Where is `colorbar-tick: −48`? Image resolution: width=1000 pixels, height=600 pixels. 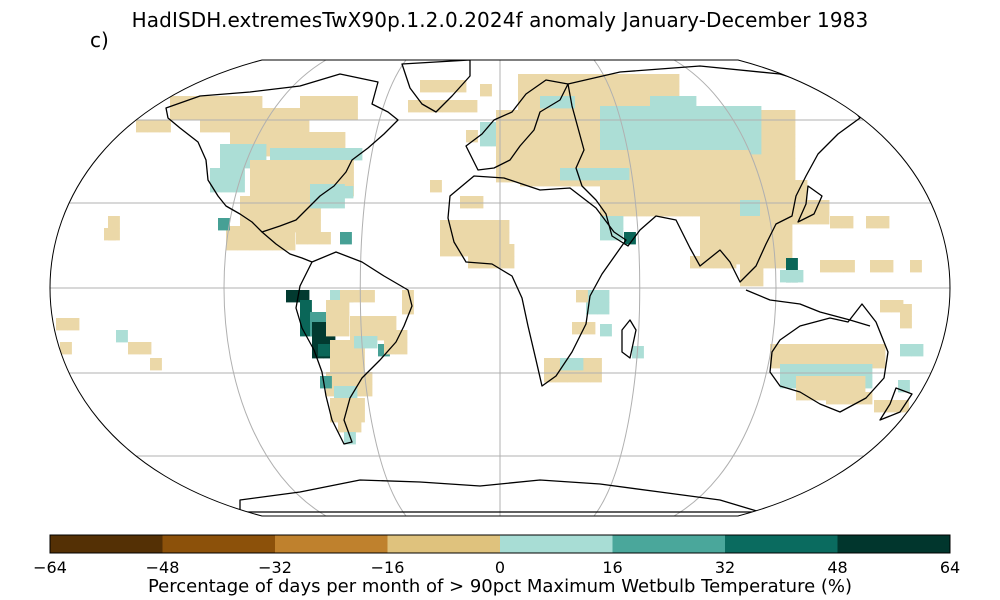
colorbar-tick: −48 is located at coordinates (162, 567).